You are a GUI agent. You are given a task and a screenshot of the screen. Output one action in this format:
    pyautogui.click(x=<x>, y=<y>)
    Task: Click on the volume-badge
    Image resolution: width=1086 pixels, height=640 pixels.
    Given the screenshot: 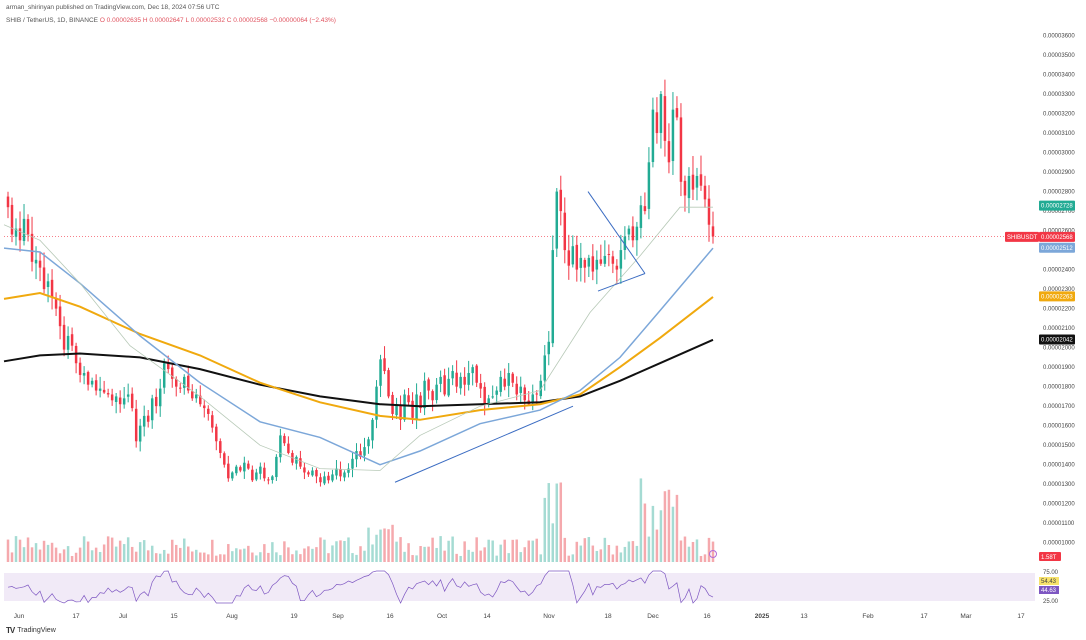 What is the action you would take?
    pyautogui.click(x=1050, y=556)
    